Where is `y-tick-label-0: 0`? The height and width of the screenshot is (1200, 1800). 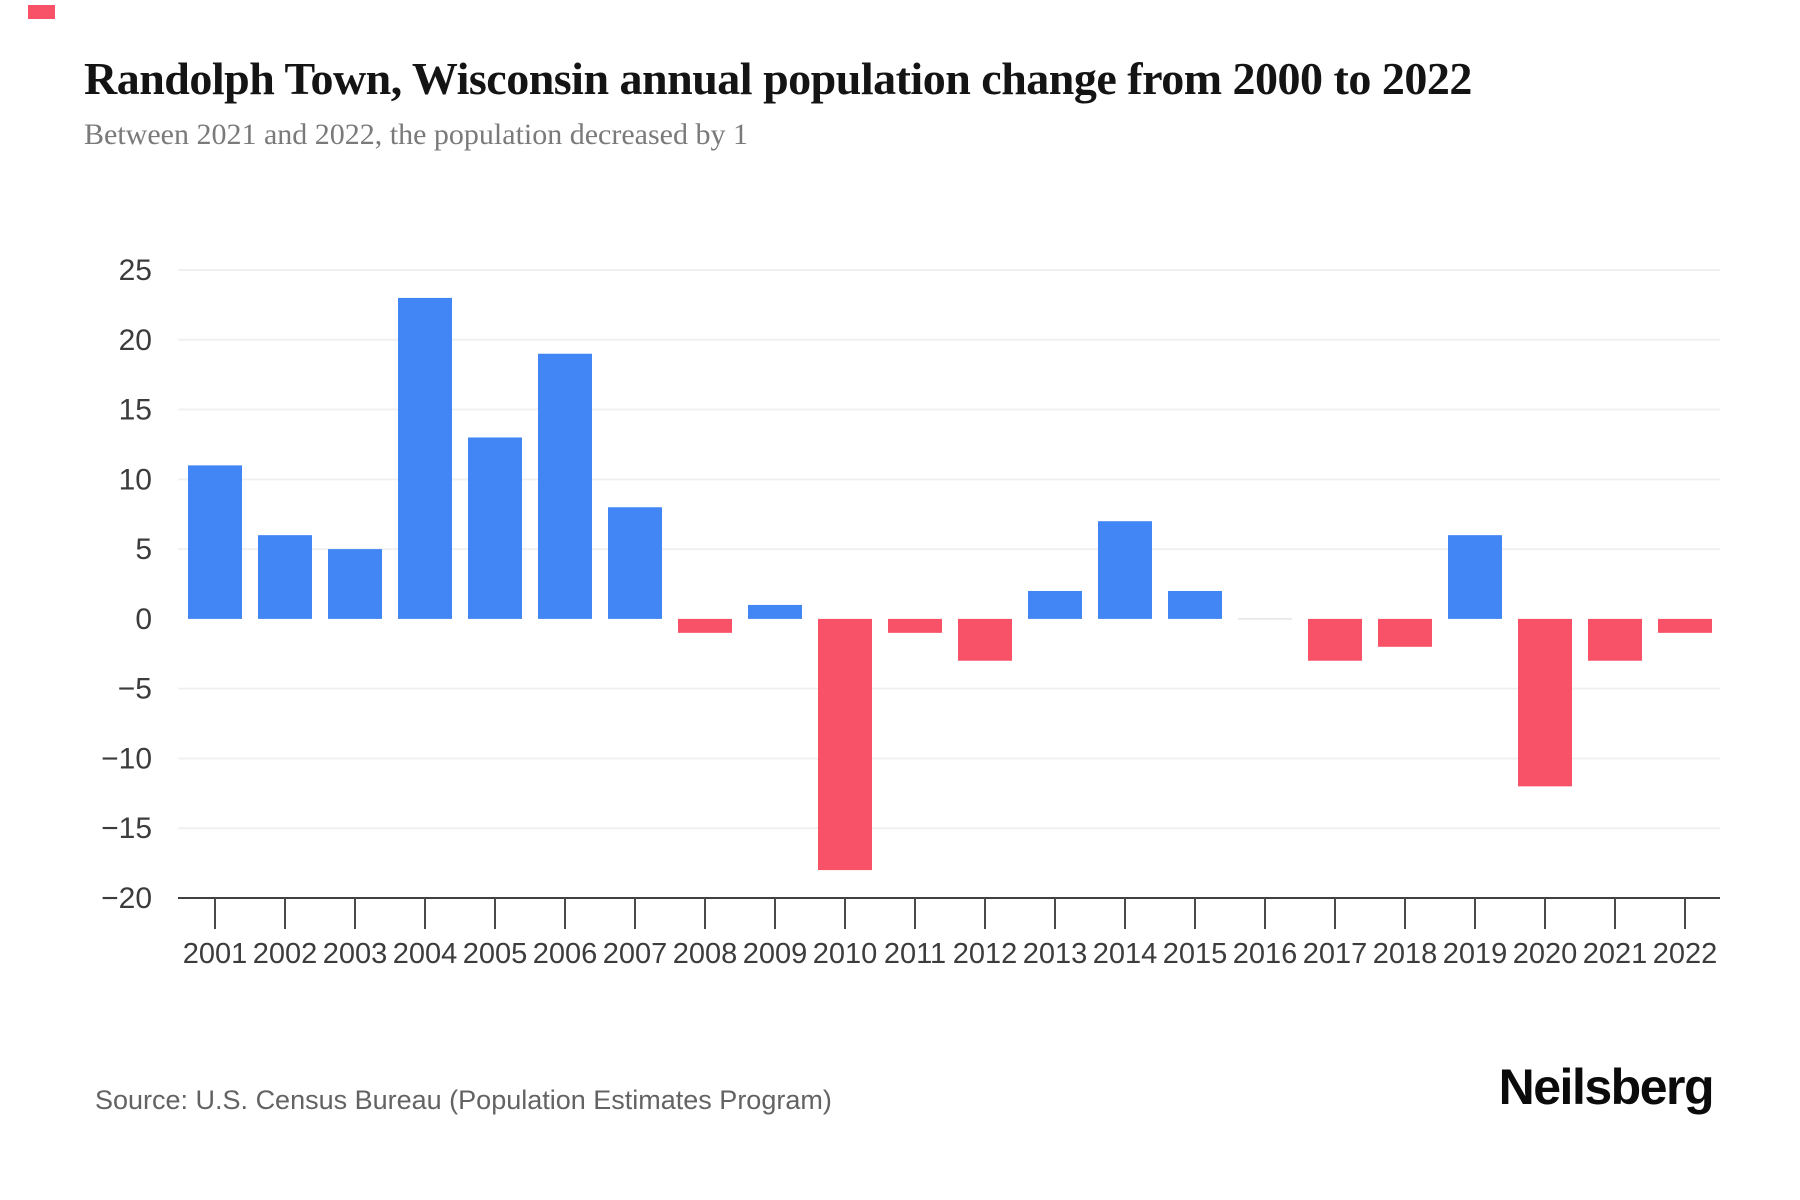
y-tick-label-0: 0 is located at coordinates (143, 619).